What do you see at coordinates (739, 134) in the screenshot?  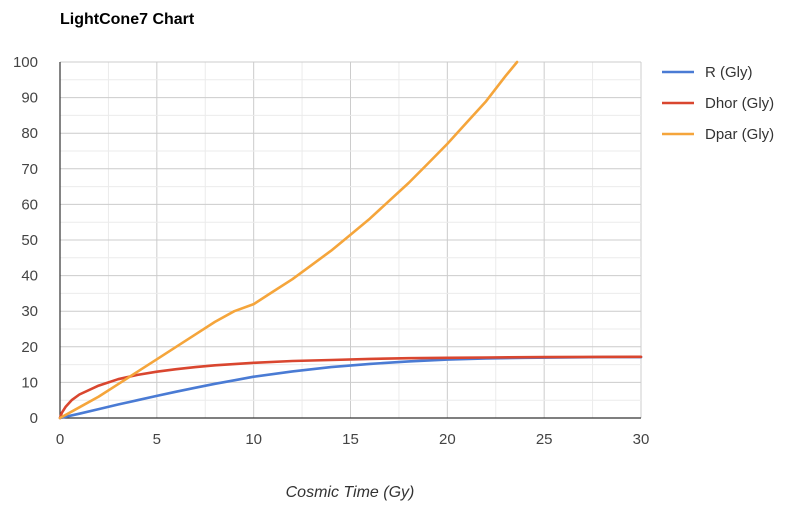 I see `legend-label-2: Dpar (Gly)` at bounding box center [739, 134].